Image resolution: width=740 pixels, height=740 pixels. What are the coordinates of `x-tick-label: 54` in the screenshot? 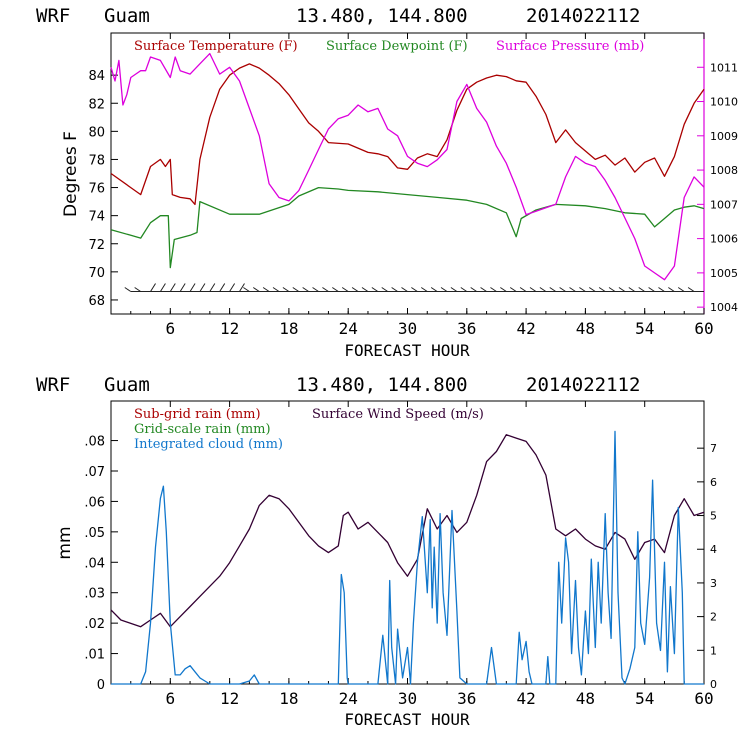 It's located at (644, 698).